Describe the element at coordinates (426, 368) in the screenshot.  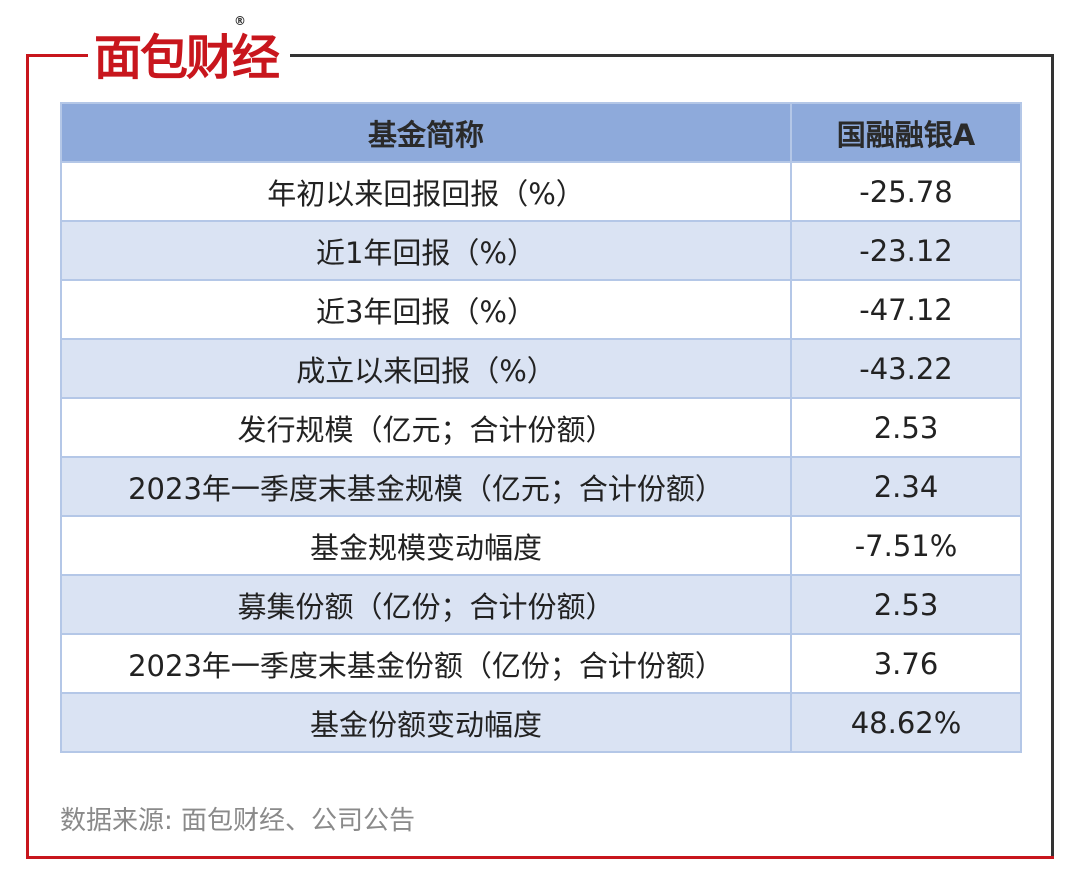
I see `row-label: 成立以来回报（%）` at that location.